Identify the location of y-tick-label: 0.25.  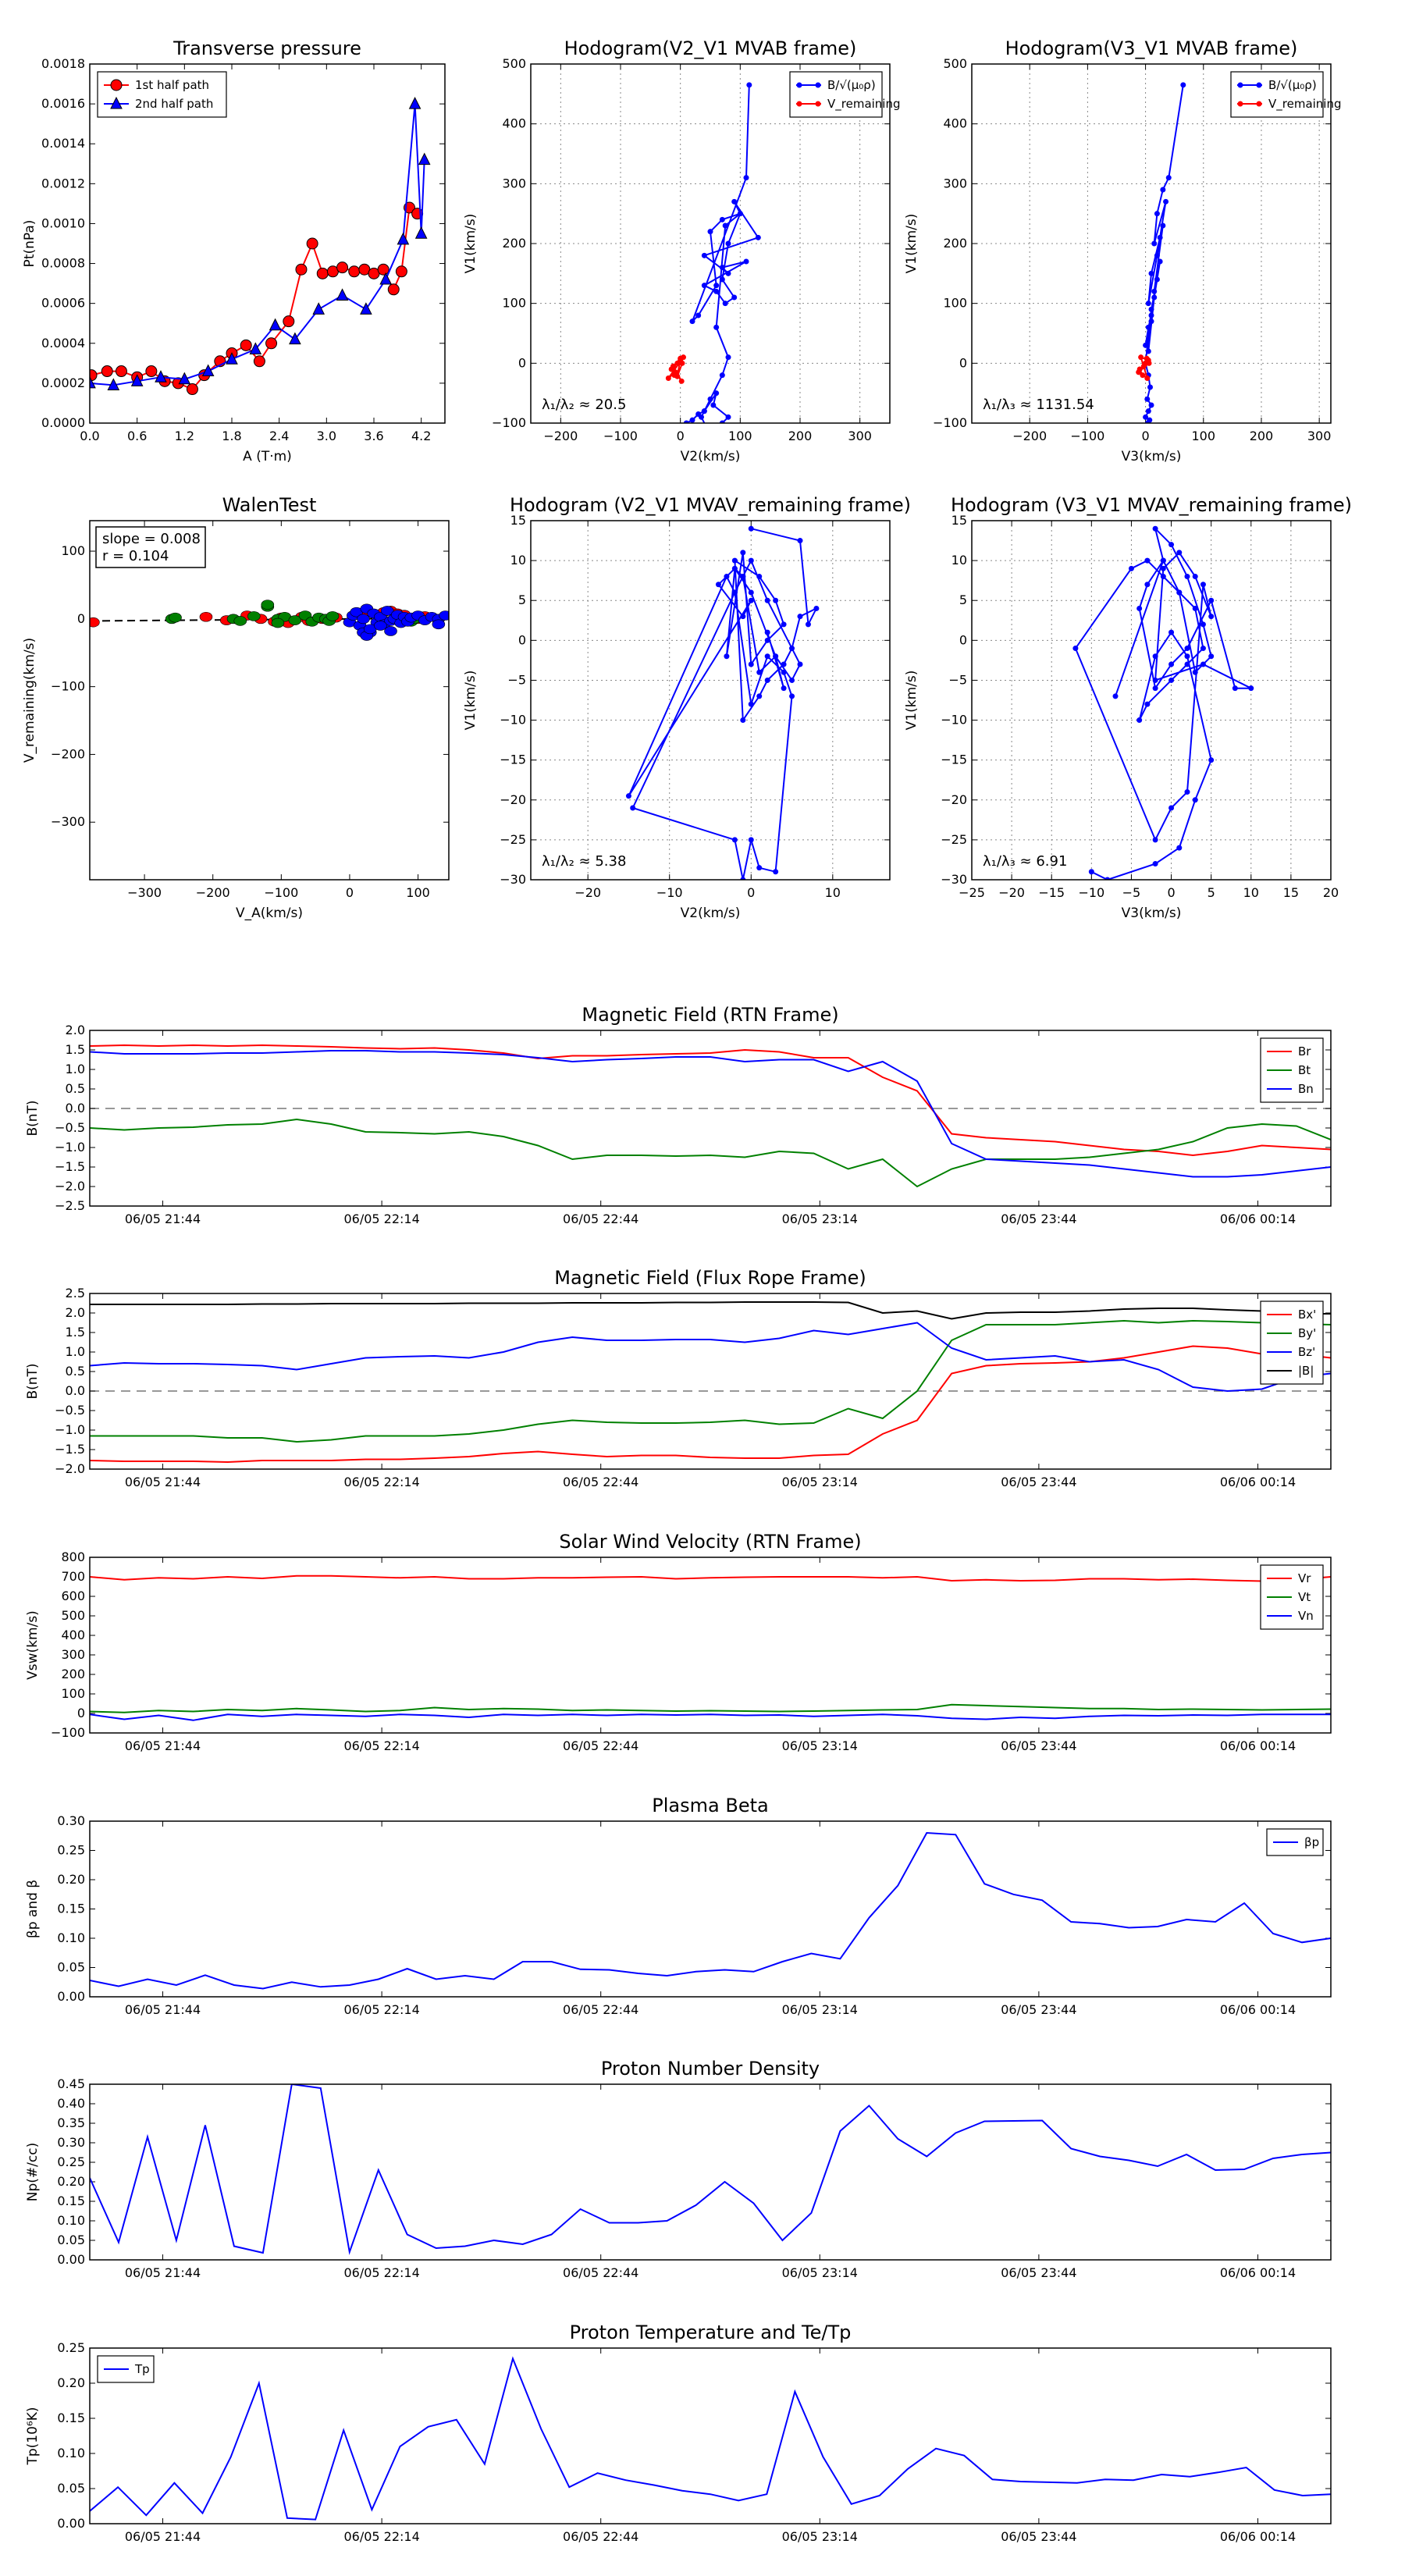
(71, 2347).